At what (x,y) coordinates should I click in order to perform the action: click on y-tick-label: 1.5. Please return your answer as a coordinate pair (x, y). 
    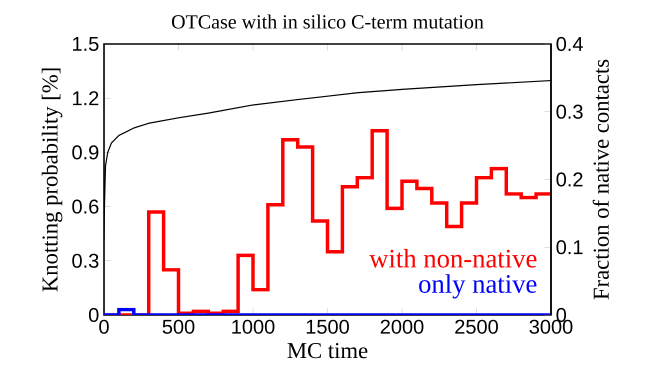
    Looking at the image, I should click on (85, 44).